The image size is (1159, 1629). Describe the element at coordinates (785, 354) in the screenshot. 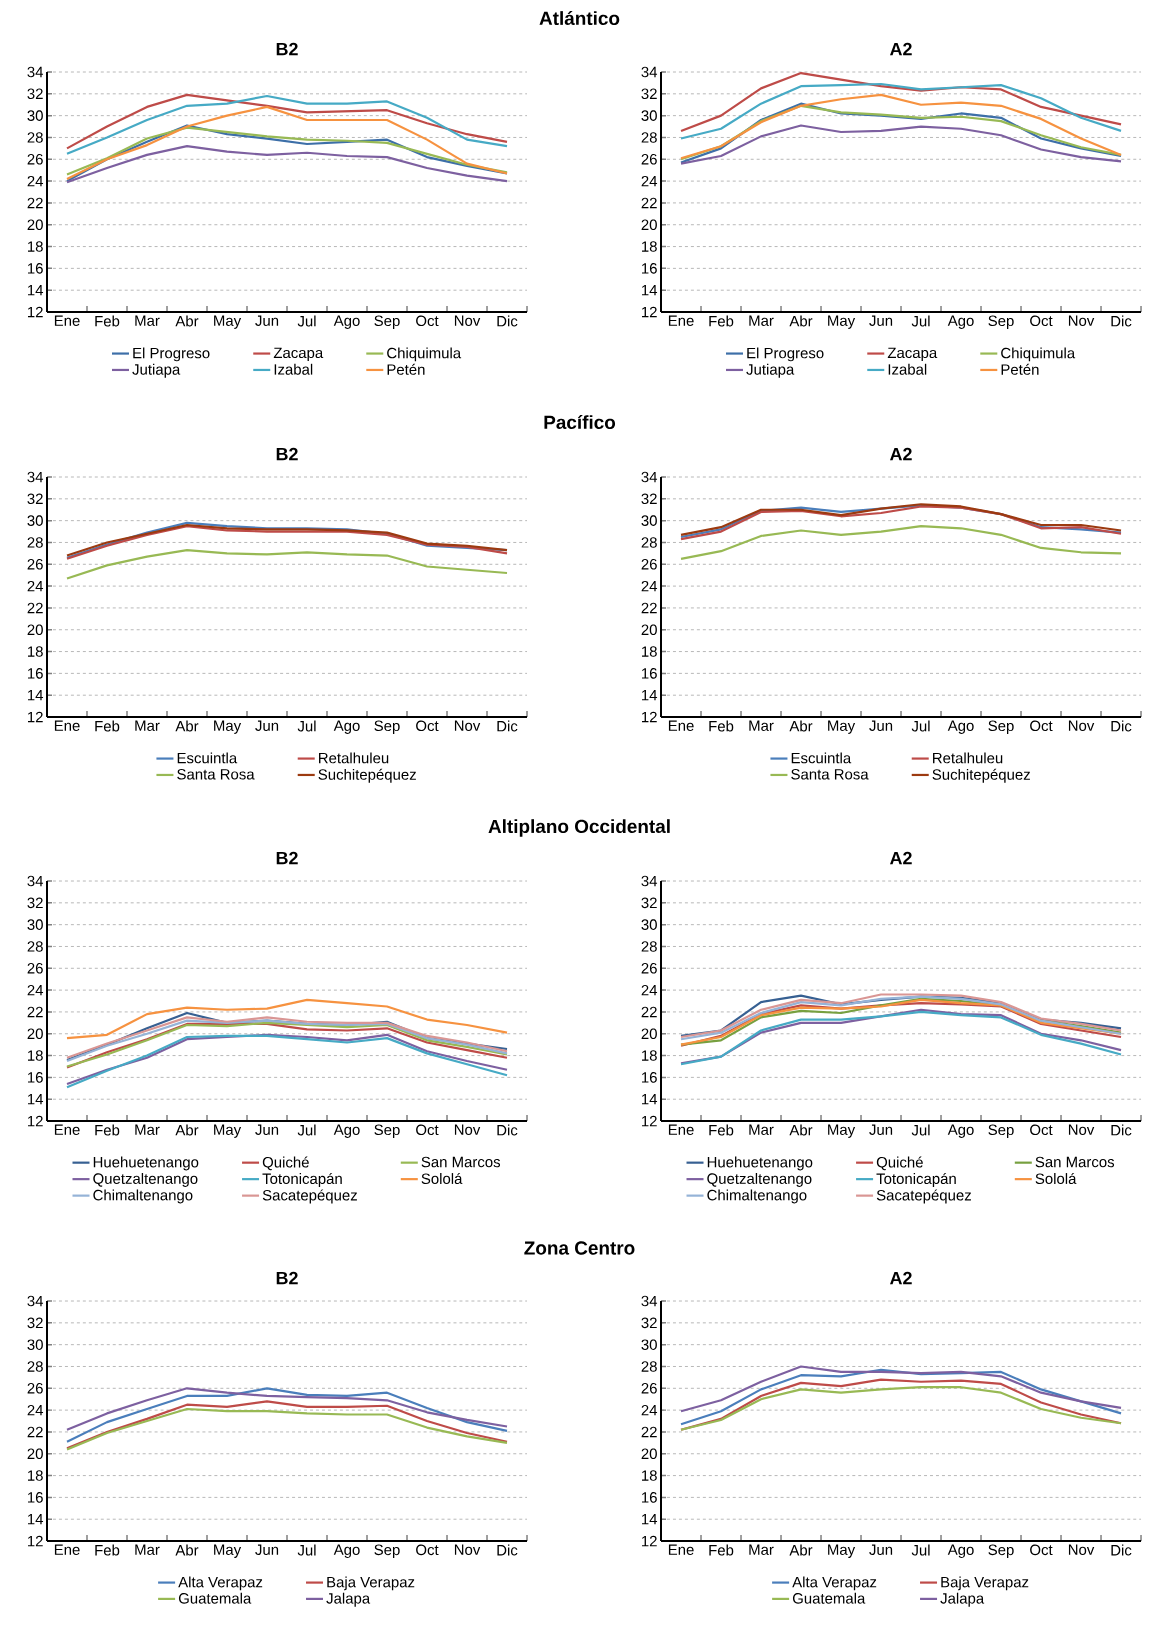

I see `legend-label: El Progreso` at that location.